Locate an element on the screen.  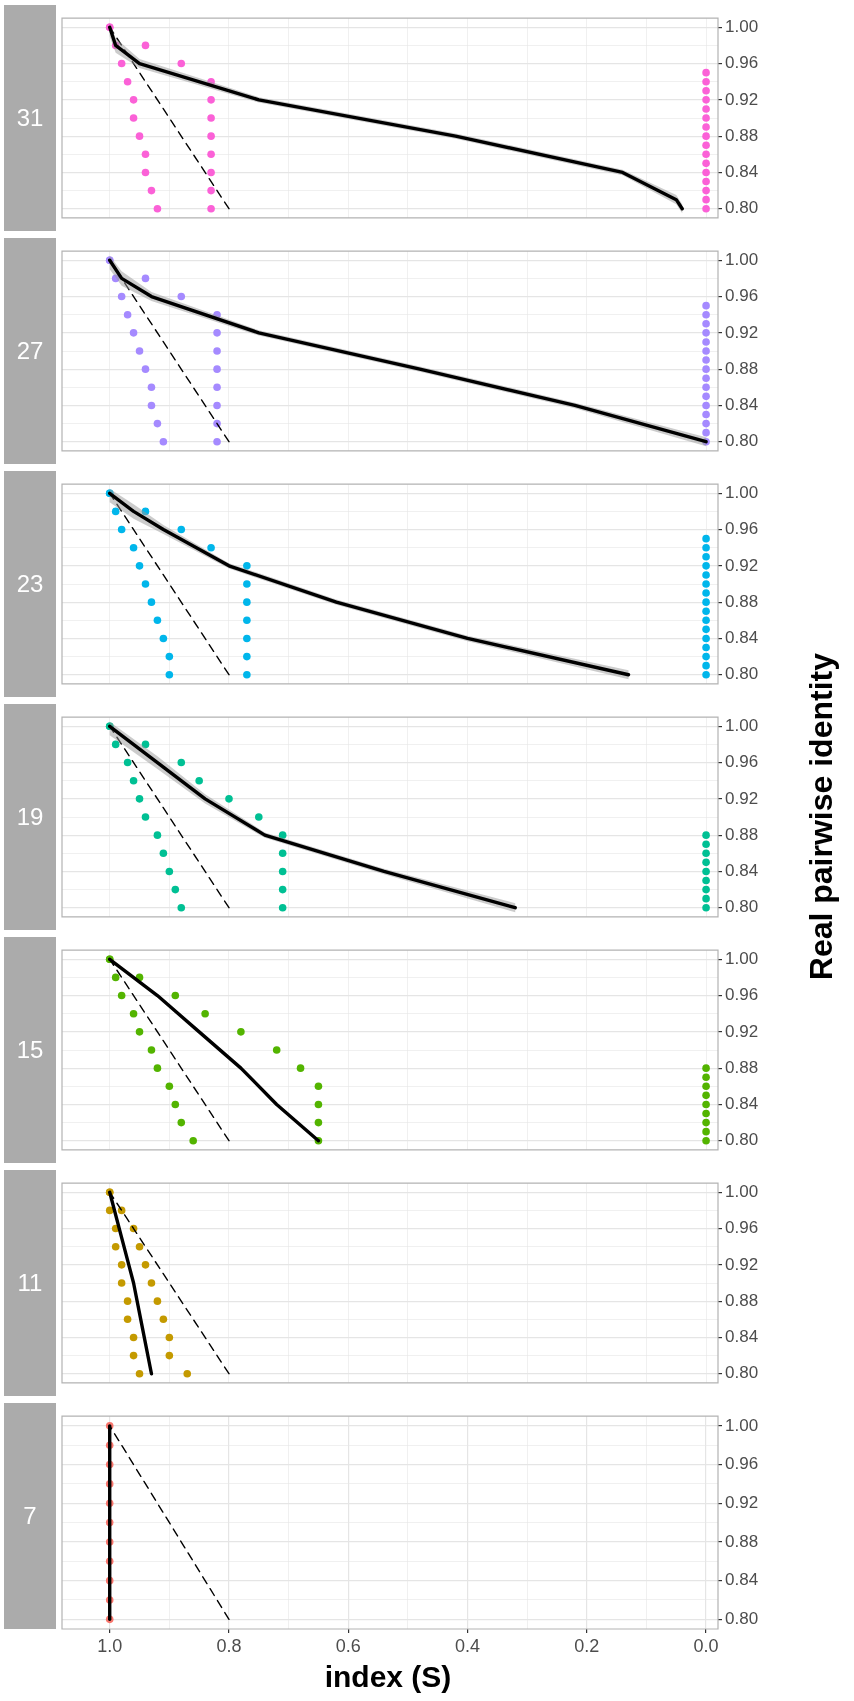
text: 19 is located at coordinates (30, 817).